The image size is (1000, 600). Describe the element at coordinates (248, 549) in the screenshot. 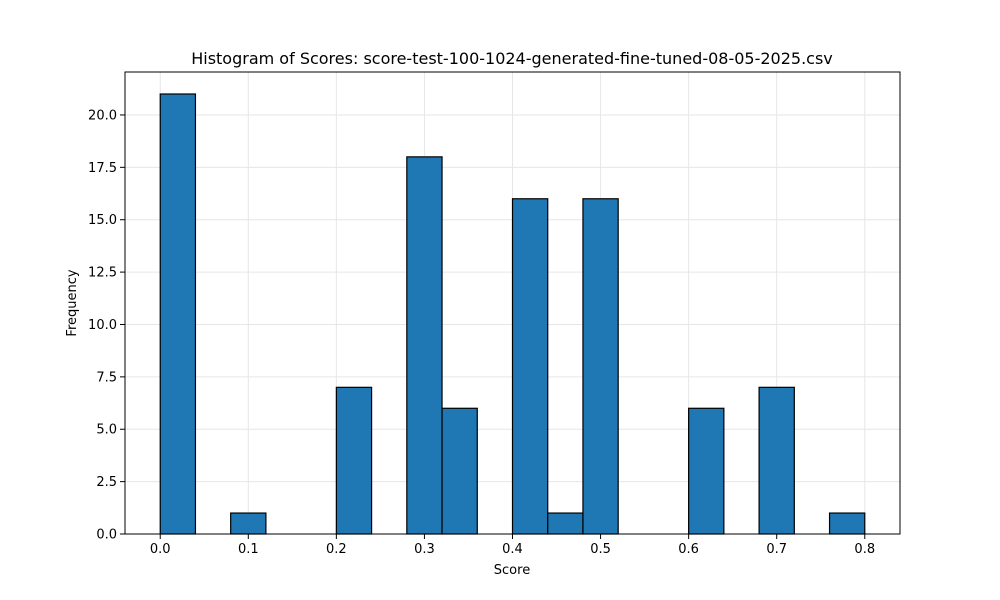

I see `x-tick-label: 0.1` at that location.